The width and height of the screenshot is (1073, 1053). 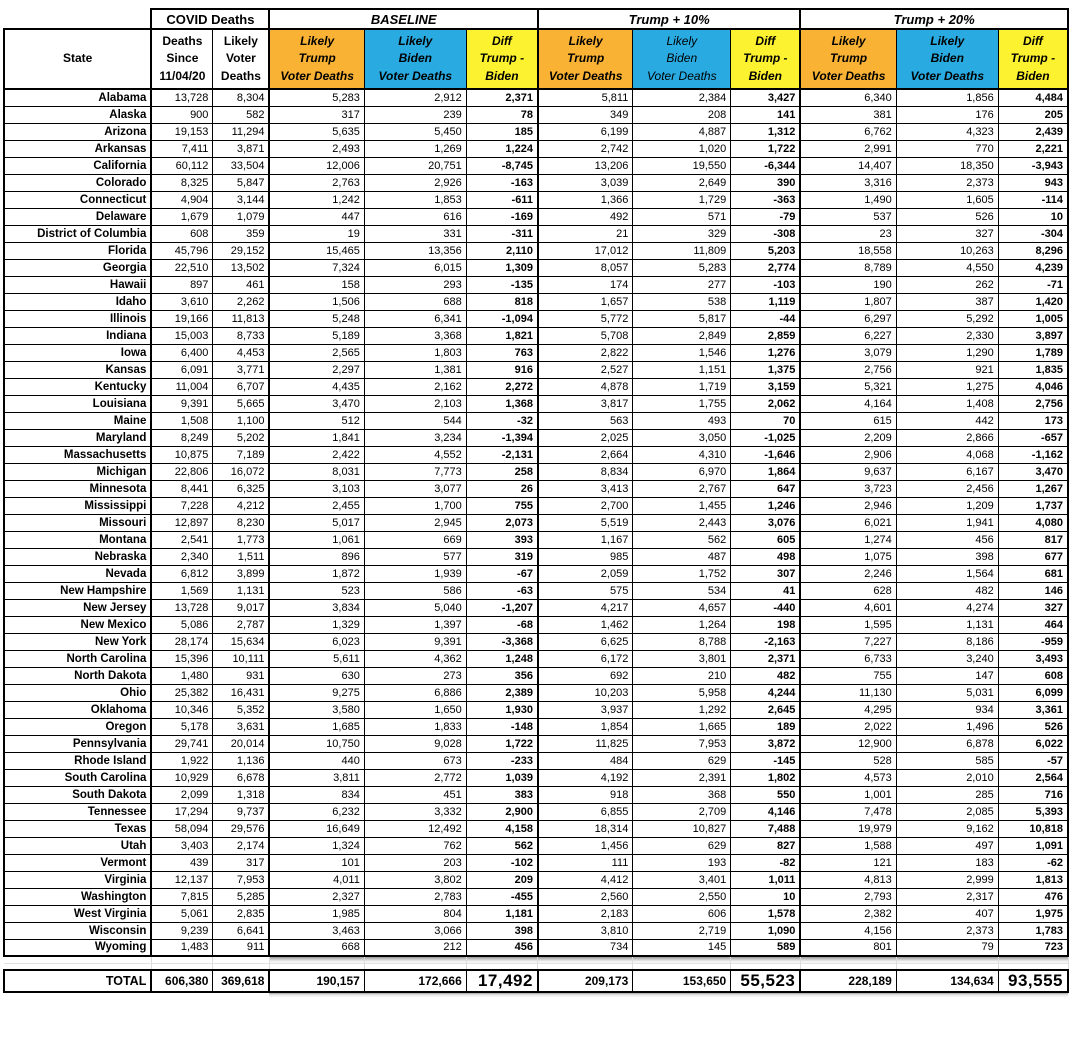 I want to click on cell-value: 688, so click(x=415, y=301).